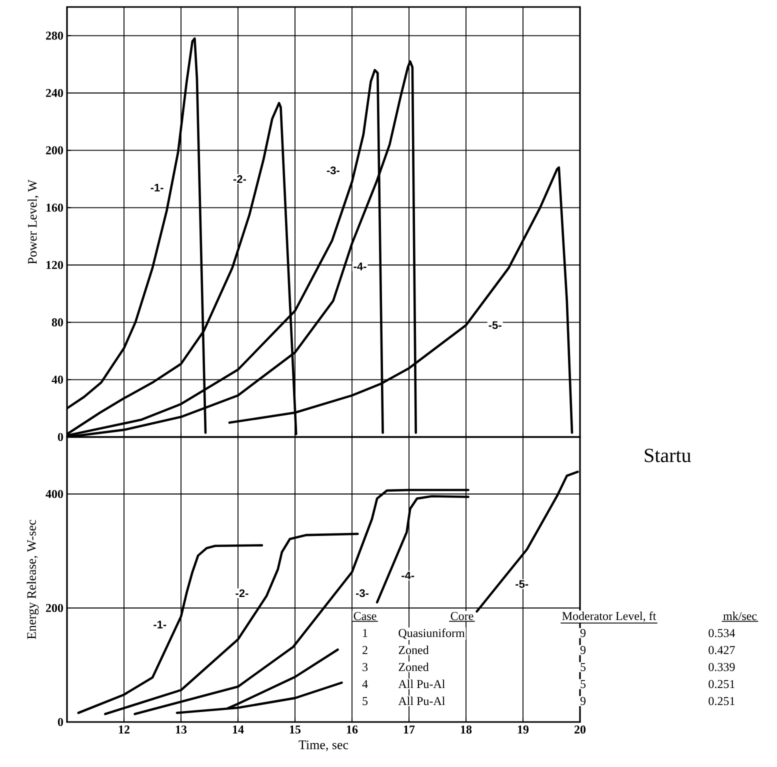 The width and height of the screenshot is (777, 767). I want to click on x-tick-label: 14, so click(238, 730).